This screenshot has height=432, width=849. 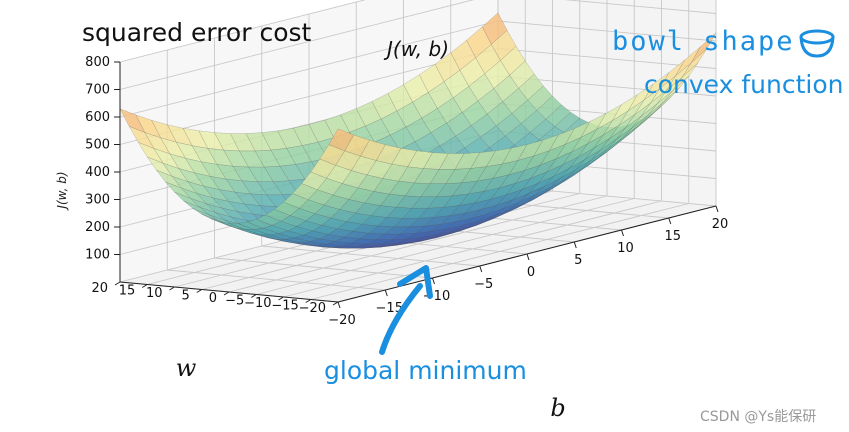 I want to click on b-tick-label: 0, so click(x=531, y=272).